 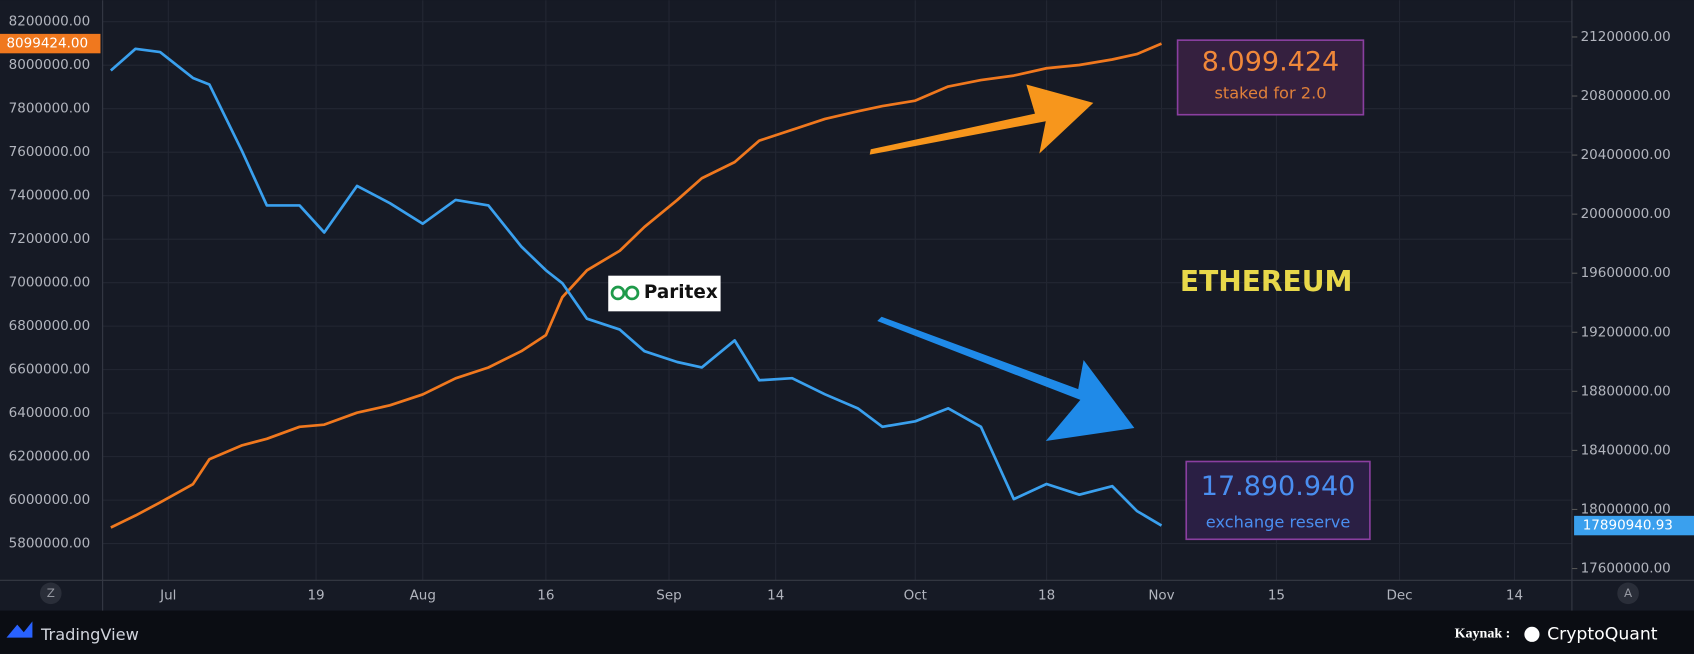 What do you see at coordinates (1626, 391) in the screenshot?
I see `y2-tick-label: 18800000.00` at bounding box center [1626, 391].